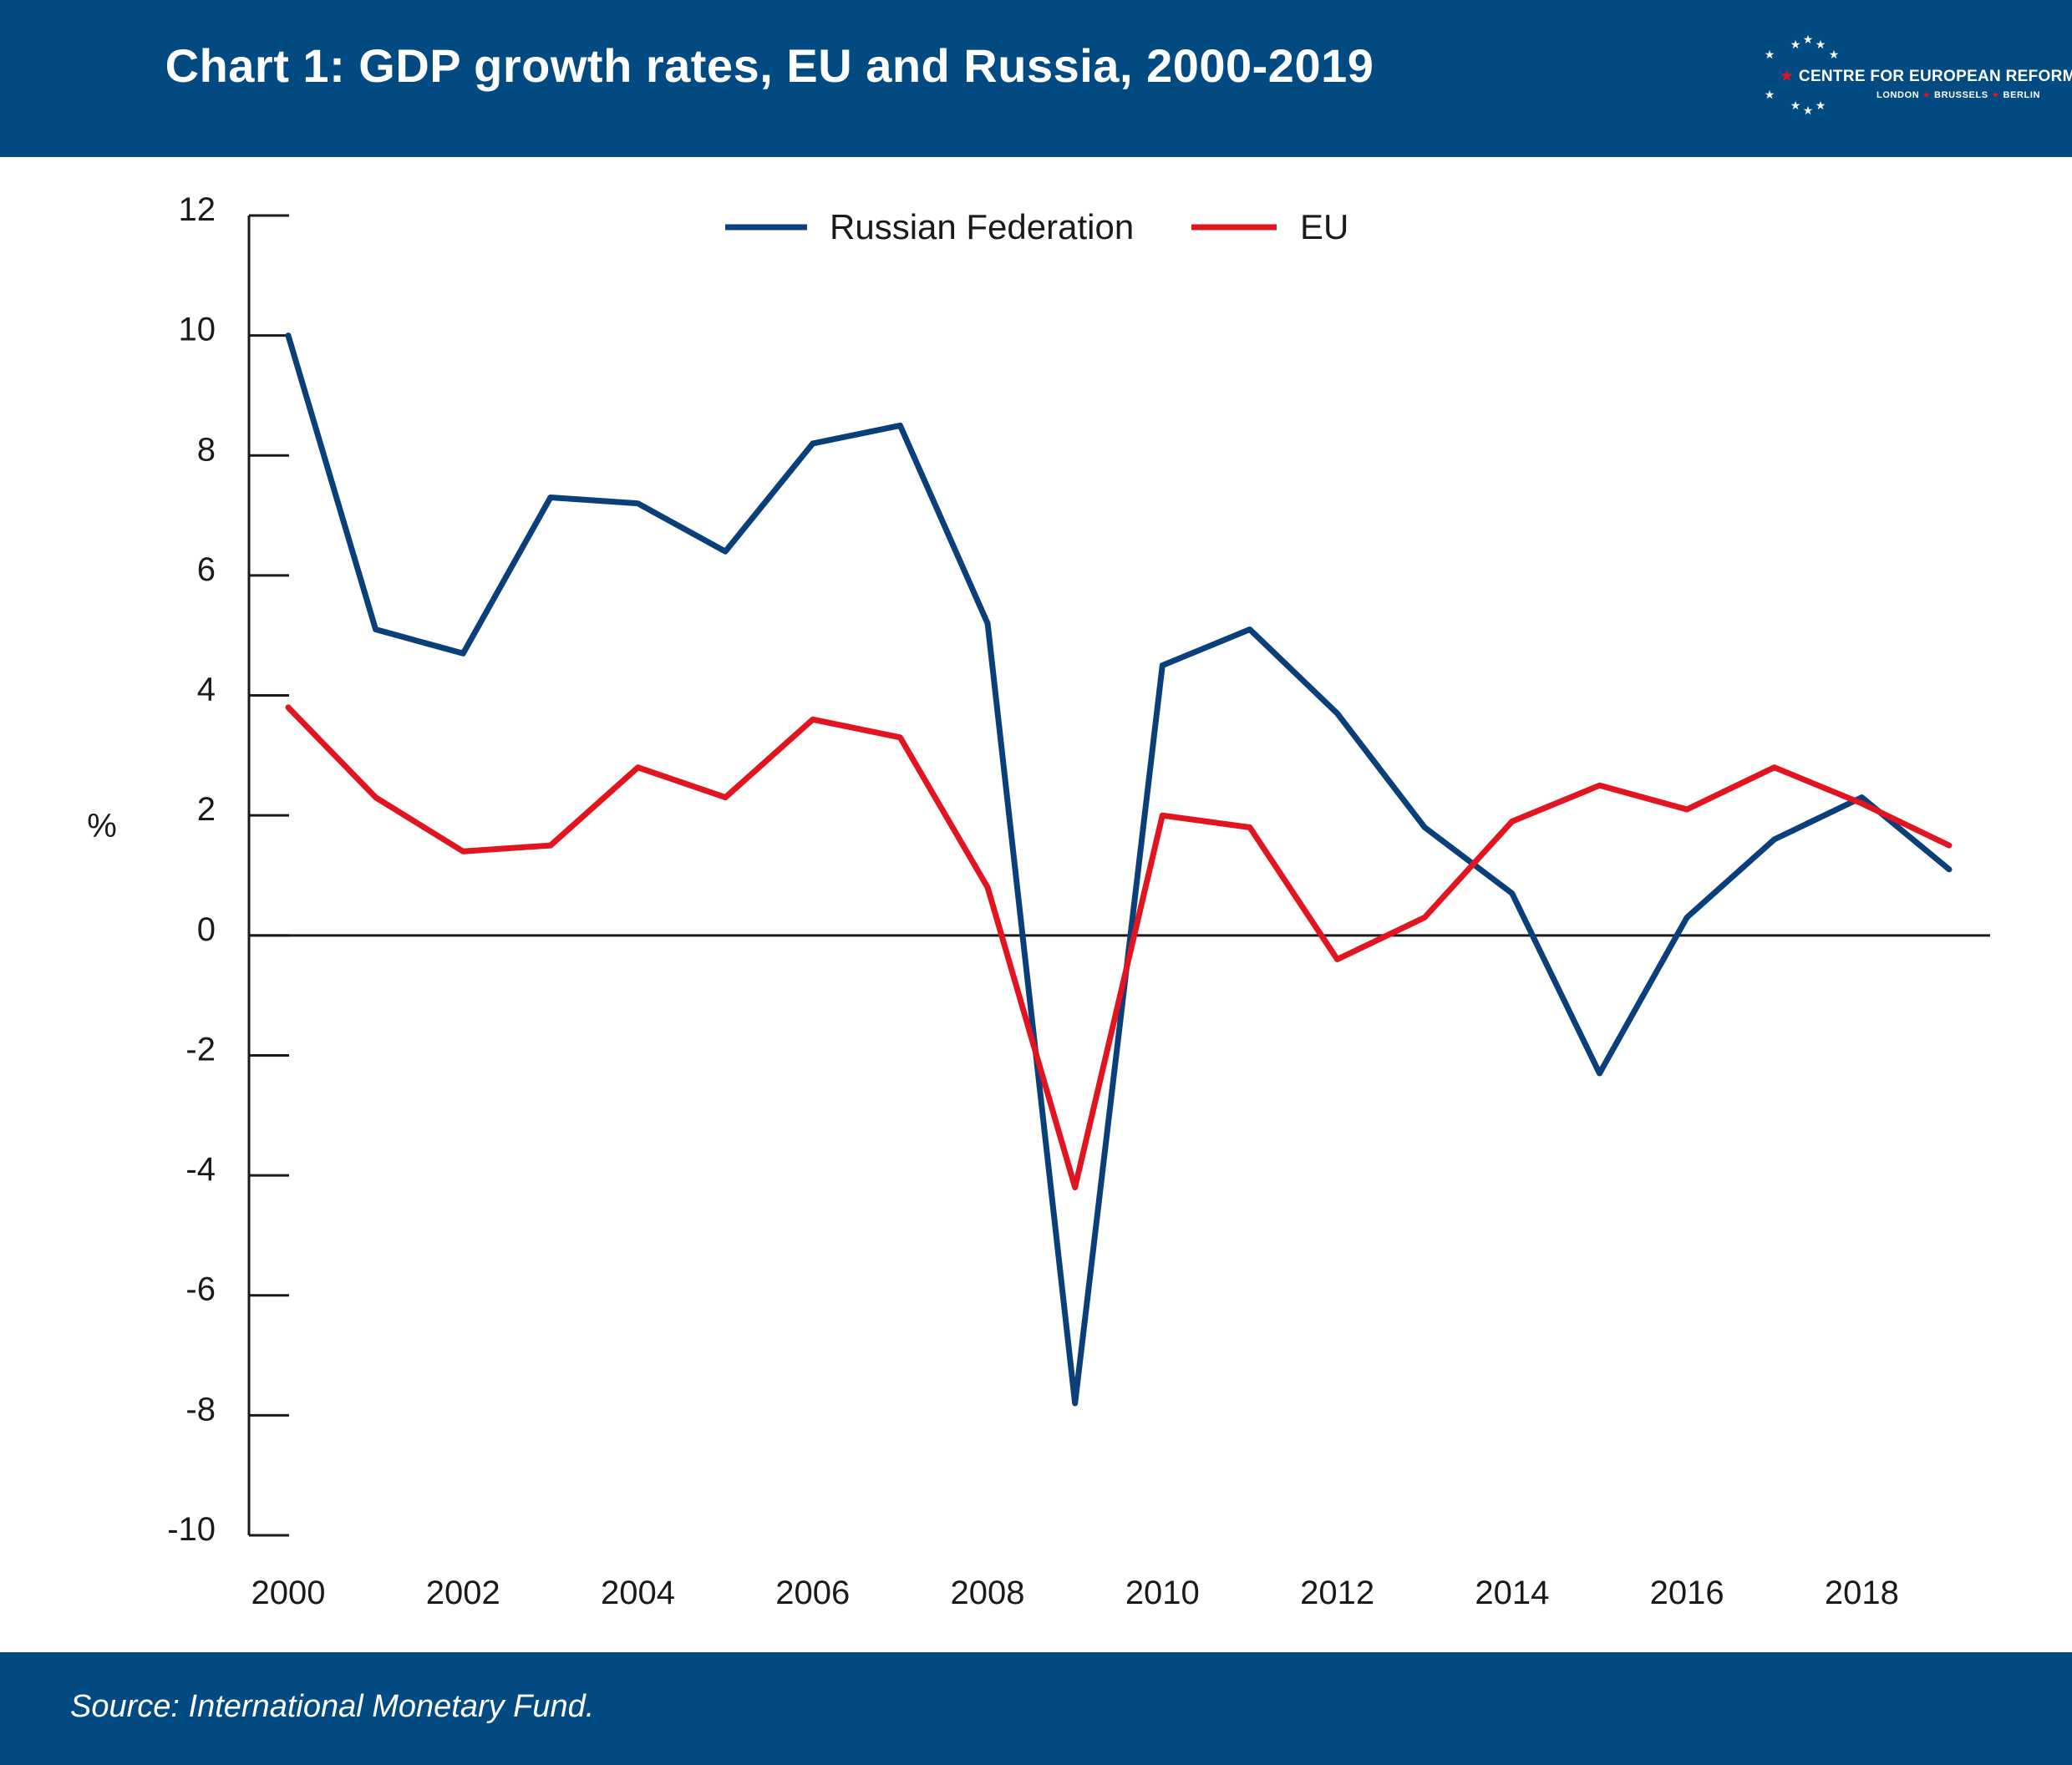 The height and width of the screenshot is (1765, 2072). Describe the element at coordinates (206, 690) in the screenshot. I see `y-tick-label: 4` at that location.